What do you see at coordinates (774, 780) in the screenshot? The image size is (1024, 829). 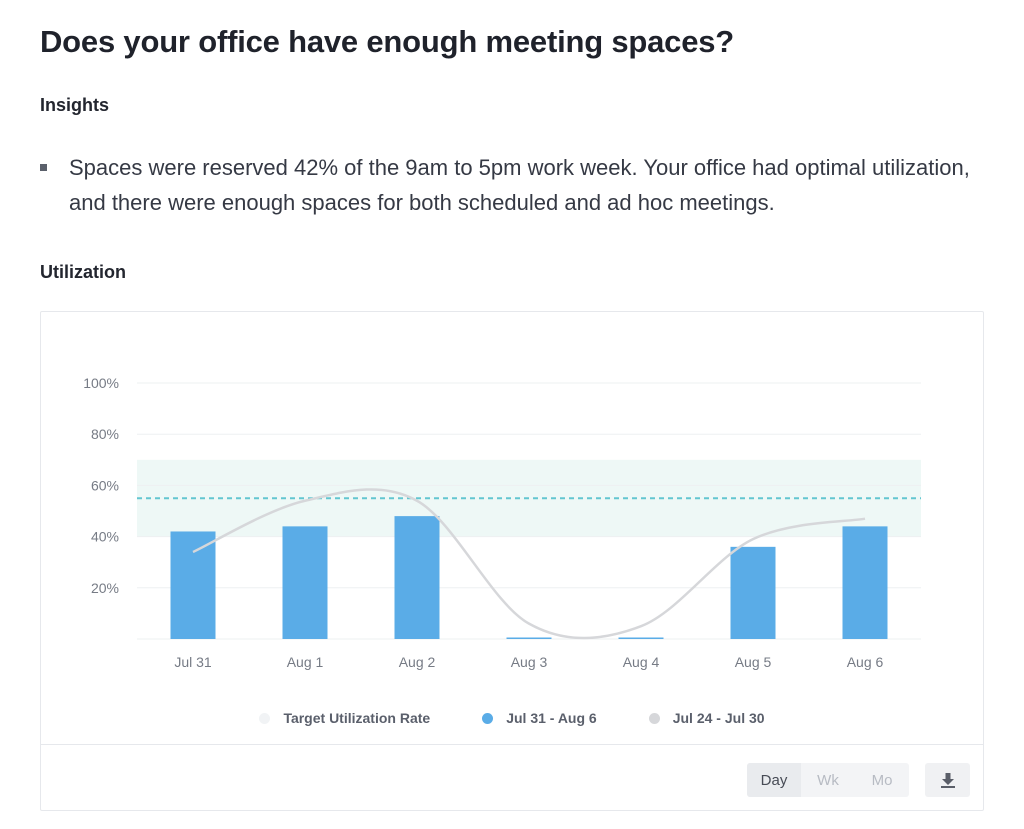 I see `toggle-day-button: Day` at bounding box center [774, 780].